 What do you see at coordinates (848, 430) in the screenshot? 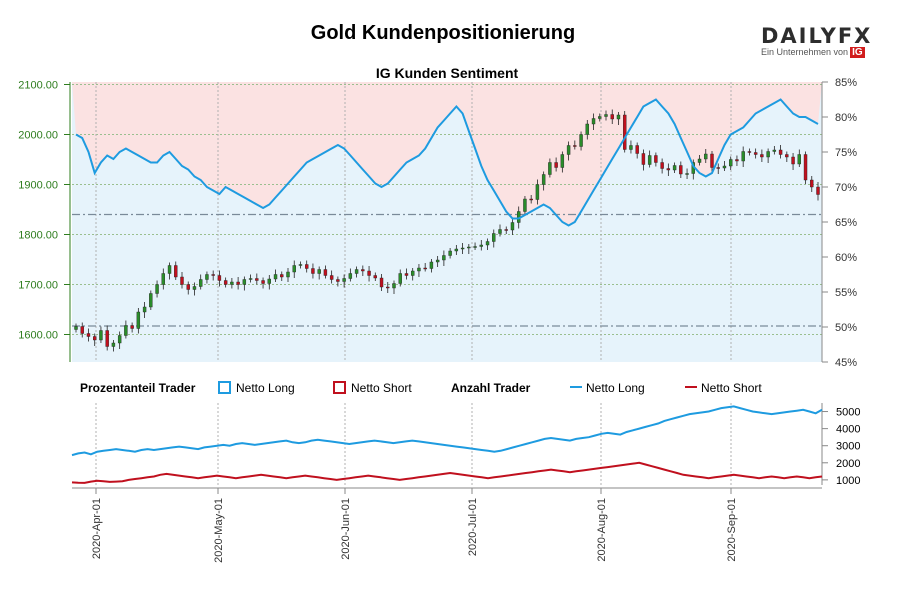
I see `y-count-tick-label: 4000` at bounding box center [848, 430].